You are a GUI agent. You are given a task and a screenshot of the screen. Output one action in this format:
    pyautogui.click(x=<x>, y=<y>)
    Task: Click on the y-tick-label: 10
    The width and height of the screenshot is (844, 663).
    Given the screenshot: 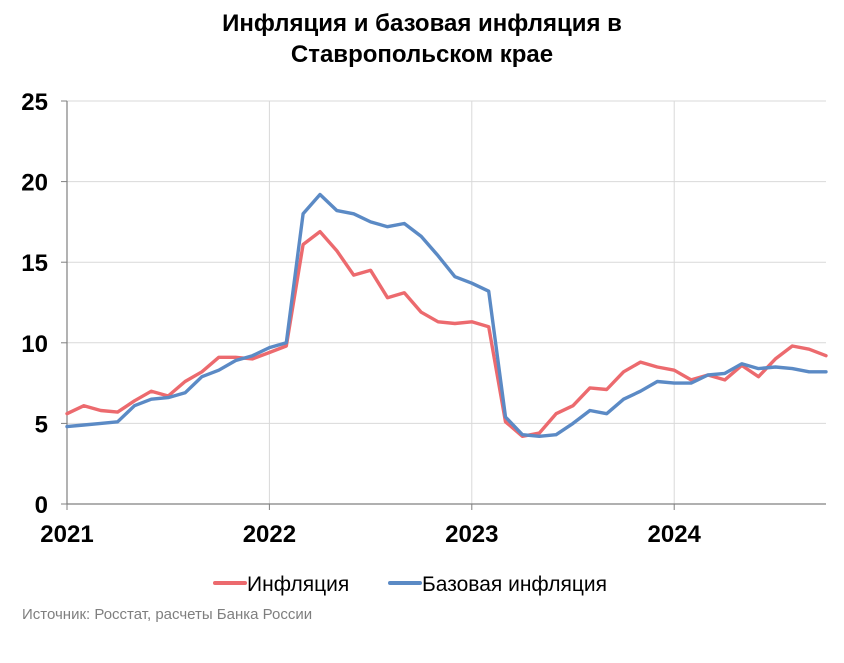 What is the action you would take?
    pyautogui.click(x=34, y=344)
    